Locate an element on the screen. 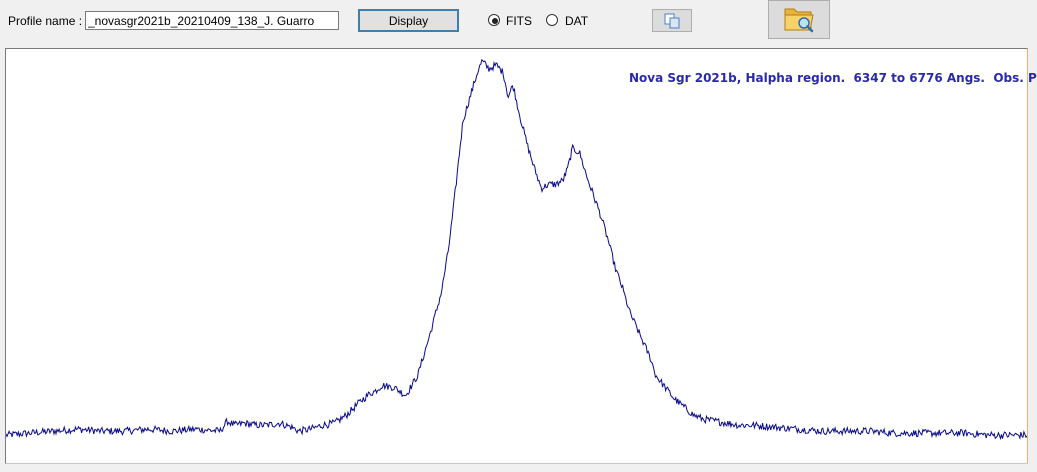  dat-radio-label: DAT is located at coordinates (577, 21).